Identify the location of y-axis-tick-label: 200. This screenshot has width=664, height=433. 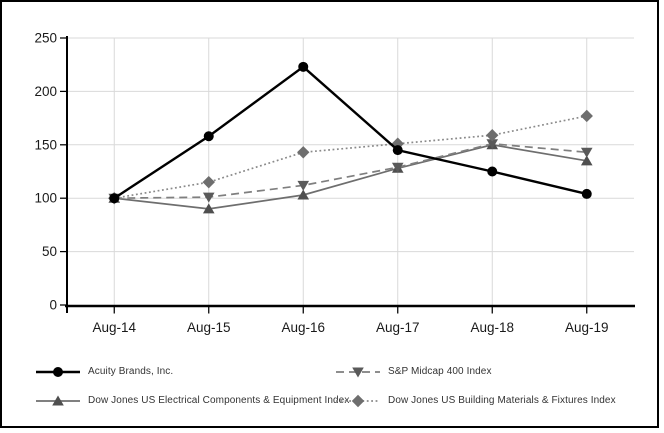
(45, 91).